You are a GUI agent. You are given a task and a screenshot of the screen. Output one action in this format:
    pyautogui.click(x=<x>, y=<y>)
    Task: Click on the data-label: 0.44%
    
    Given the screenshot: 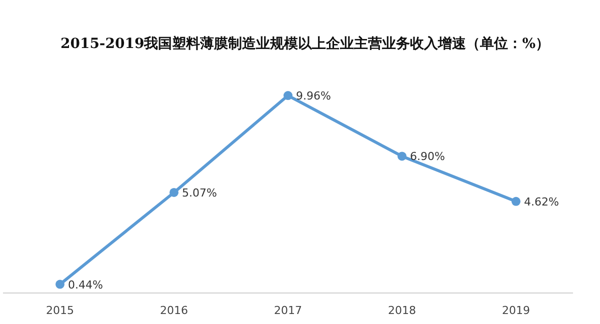 What is the action you would take?
    pyautogui.click(x=85, y=285)
    